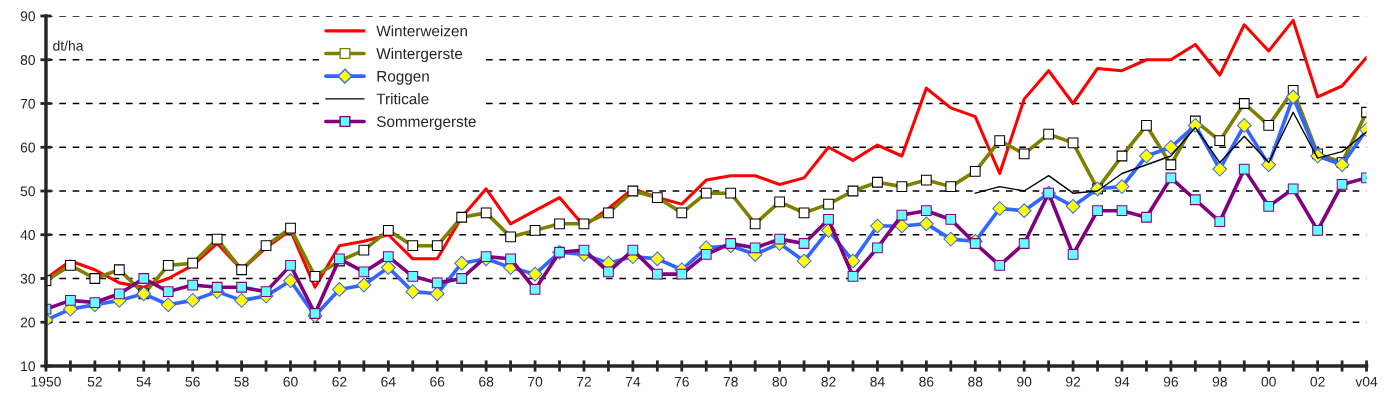 The width and height of the screenshot is (1393, 400). Describe the element at coordinates (779, 381) in the screenshot. I see `x-tick-label: 80` at that location.